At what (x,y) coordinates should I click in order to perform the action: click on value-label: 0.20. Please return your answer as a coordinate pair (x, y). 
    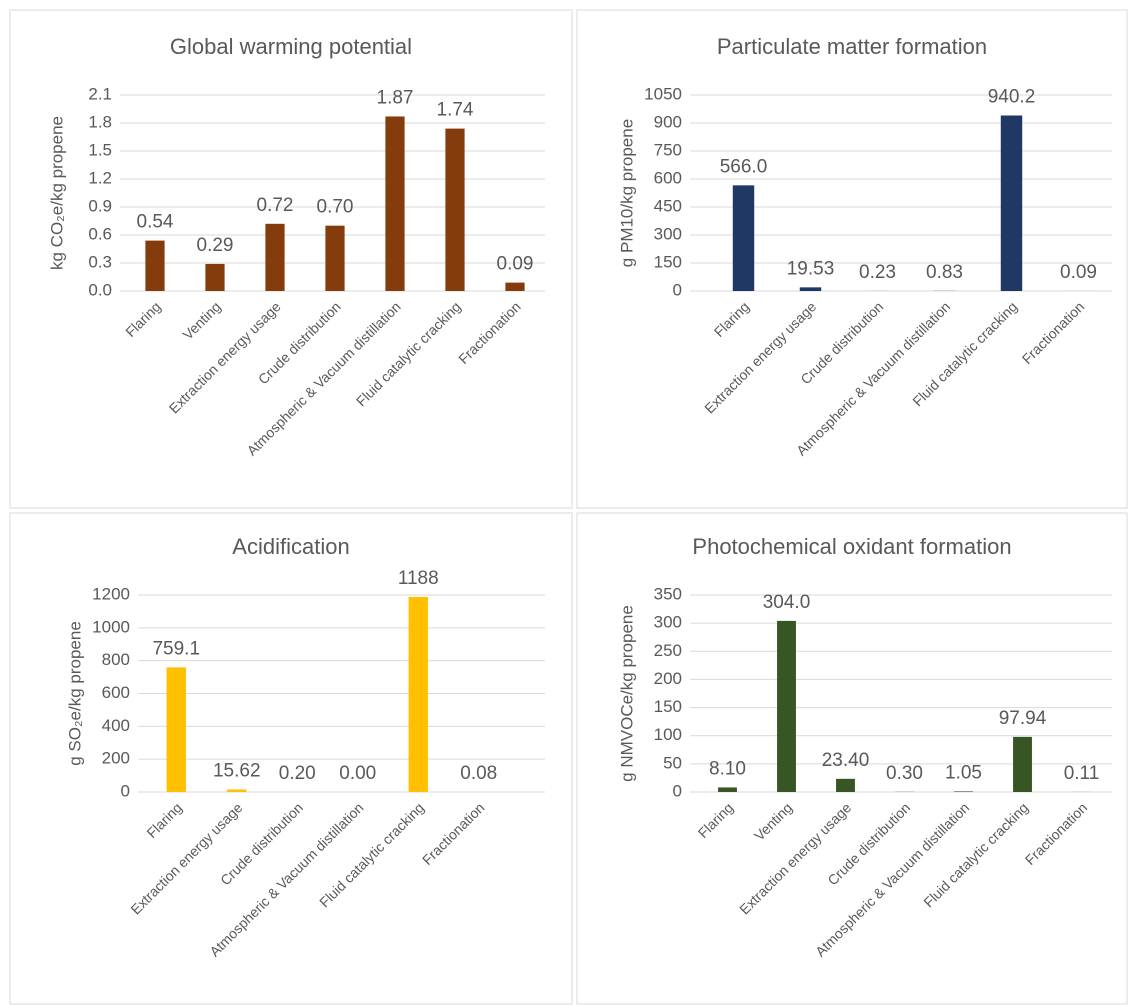
    Looking at the image, I should click on (297, 773).